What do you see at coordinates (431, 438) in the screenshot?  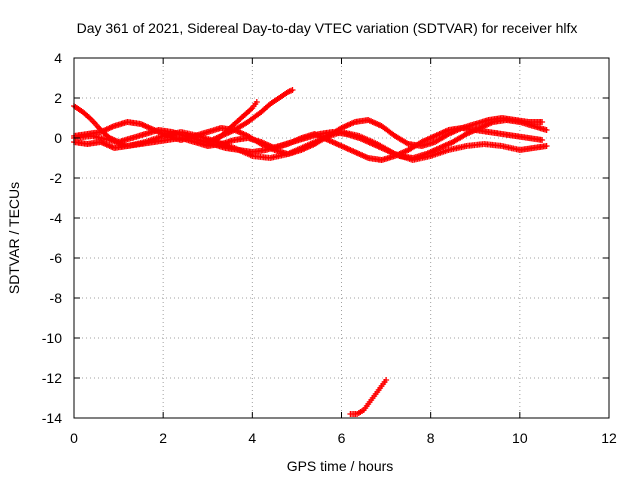 I see `x-tick-label: 8` at bounding box center [431, 438].